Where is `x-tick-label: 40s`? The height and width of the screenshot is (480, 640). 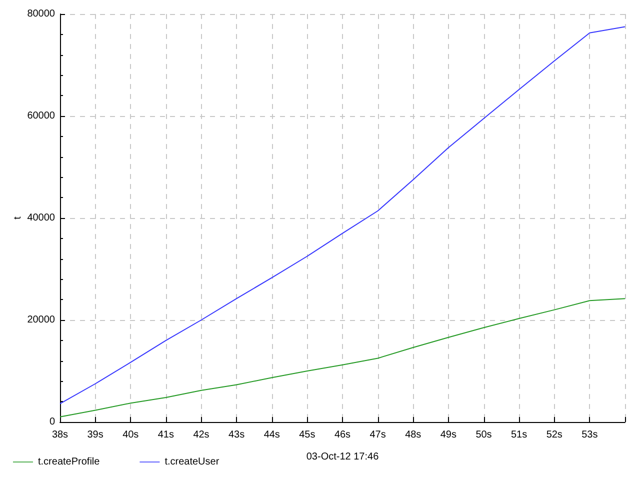 x-tick-label: 40s is located at coordinates (130, 435).